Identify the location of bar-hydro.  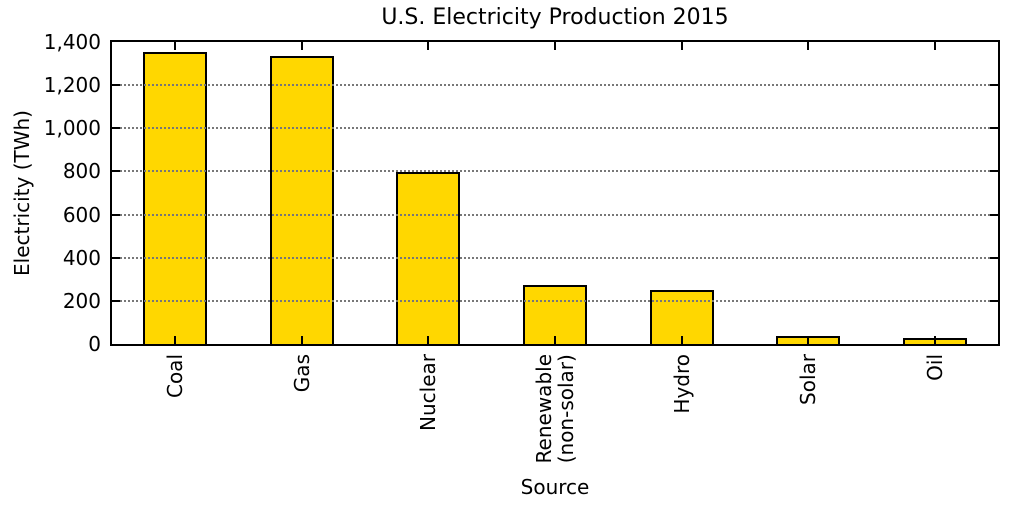
(681, 317).